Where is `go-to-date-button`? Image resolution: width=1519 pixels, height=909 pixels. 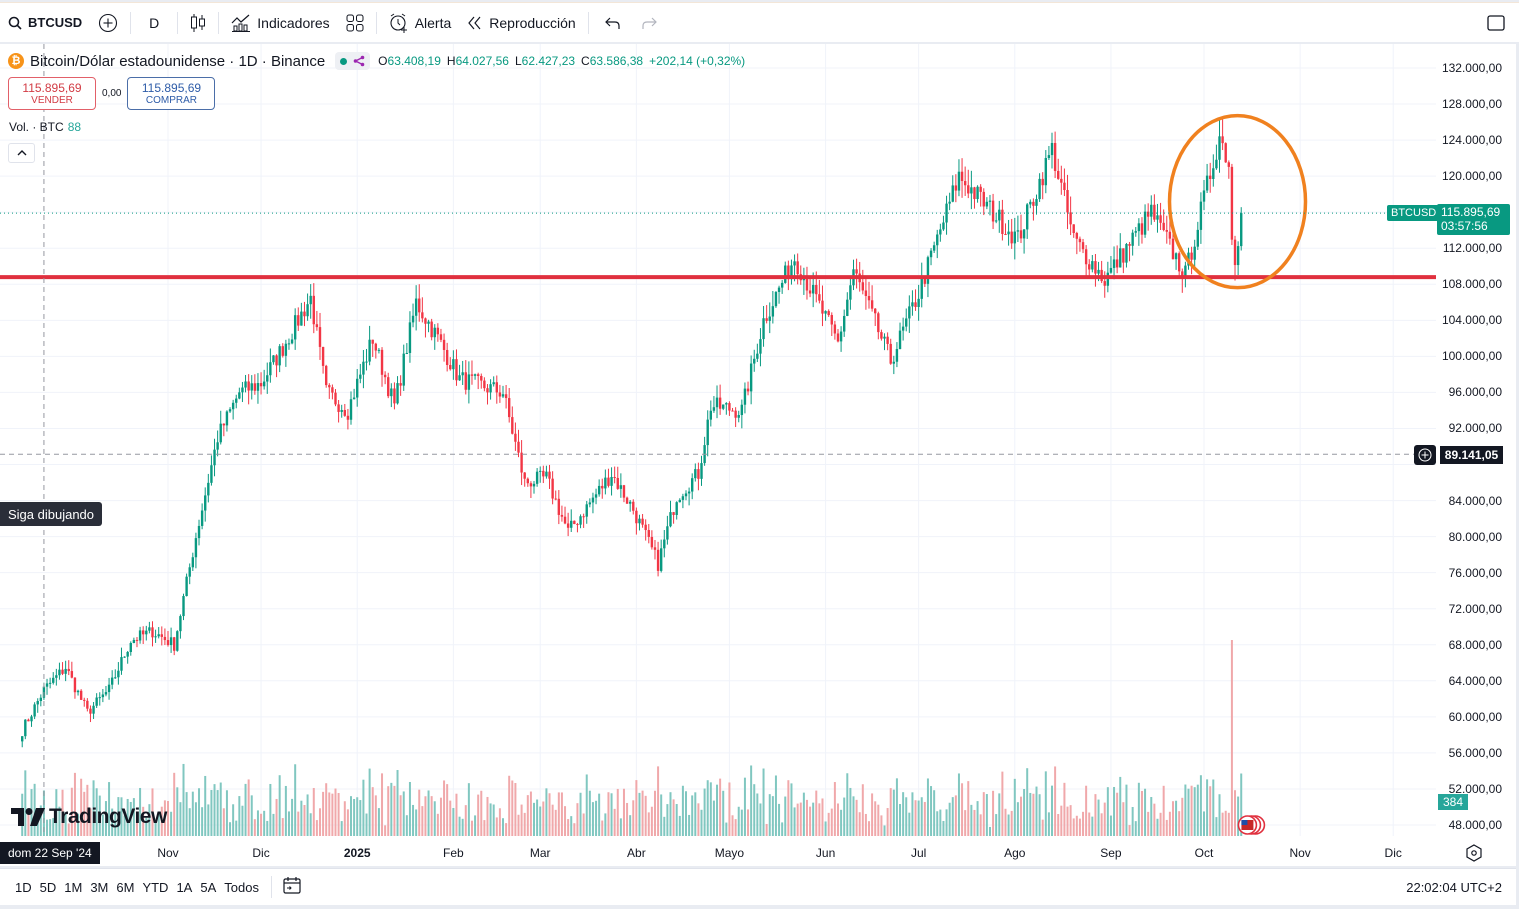 go-to-date-button is located at coordinates (292, 887).